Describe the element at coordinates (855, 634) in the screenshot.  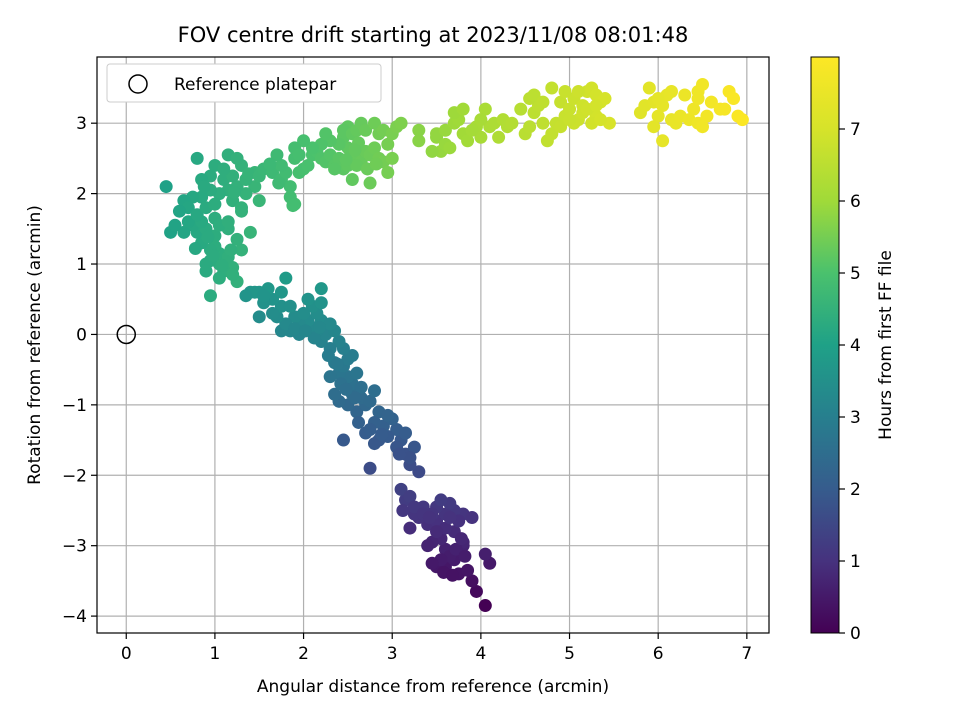
I see `colorbar-tick-label: 0` at that location.